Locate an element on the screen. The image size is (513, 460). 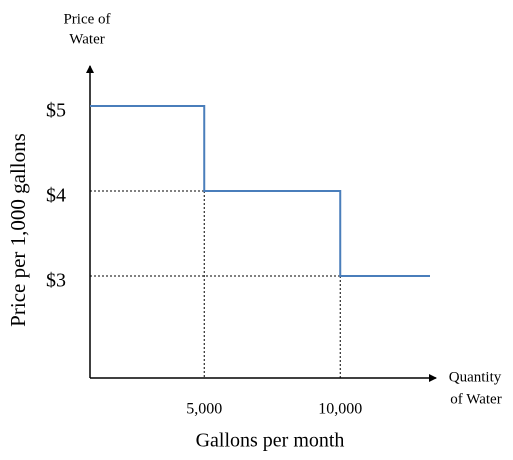
x-tick-label: 5,000 is located at coordinates (204, 409).